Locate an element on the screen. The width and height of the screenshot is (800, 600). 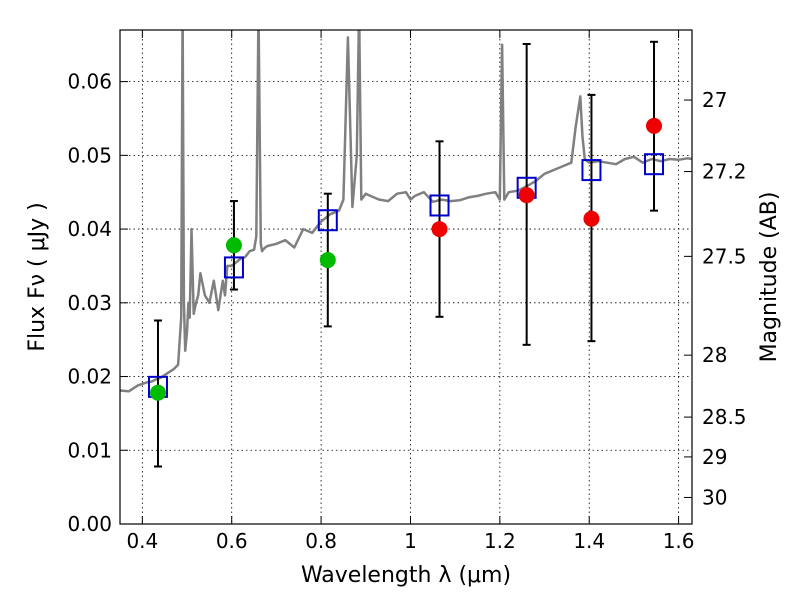
y-tick-label: 0.05 is located at coordinates (89, 155).